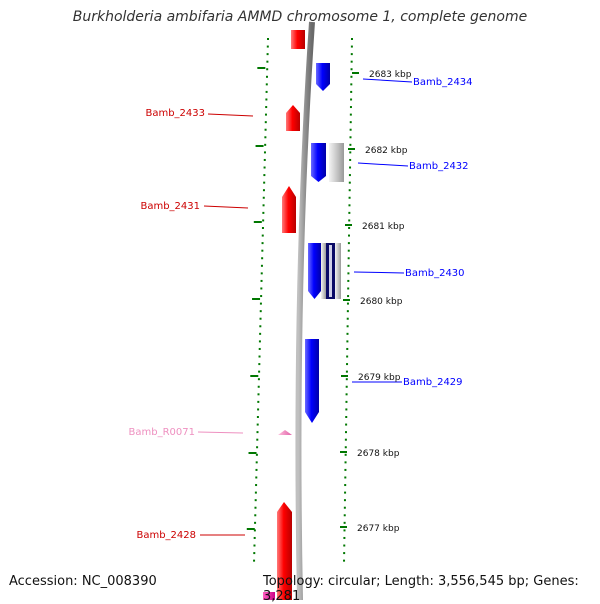  Describe the element at coordinates (433, 382) in the screenshot. I see `gene-label-bamb-2429: Bamb_2429` at that location.